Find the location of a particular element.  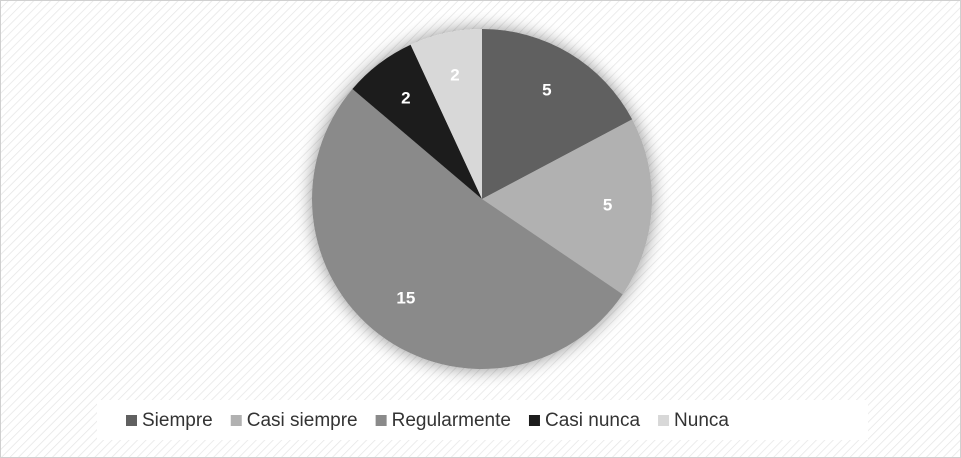

legend-label: Regularmente is located at coordinates (451, 420).